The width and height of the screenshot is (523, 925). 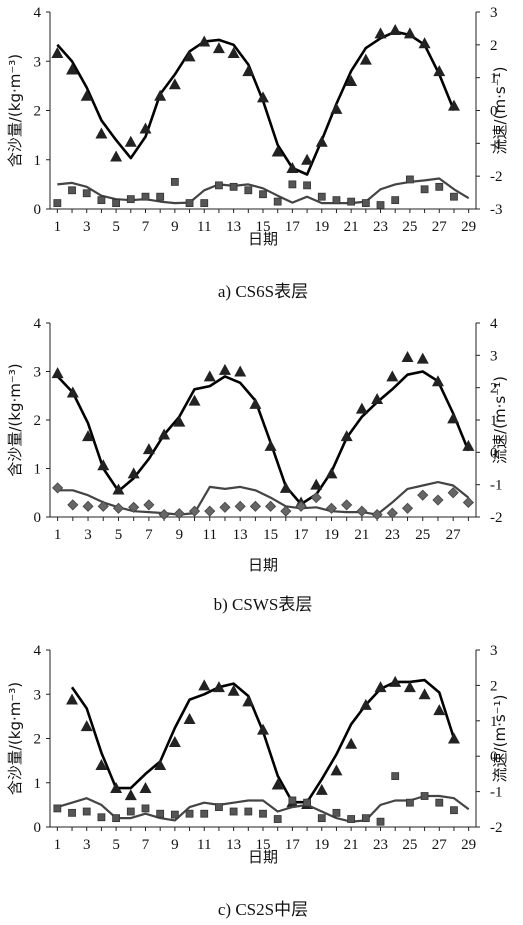 What do you see at coordinates (38, 421) in the screenshot?
I see `left-tick-label: 2` at bounding box center [38, 421].